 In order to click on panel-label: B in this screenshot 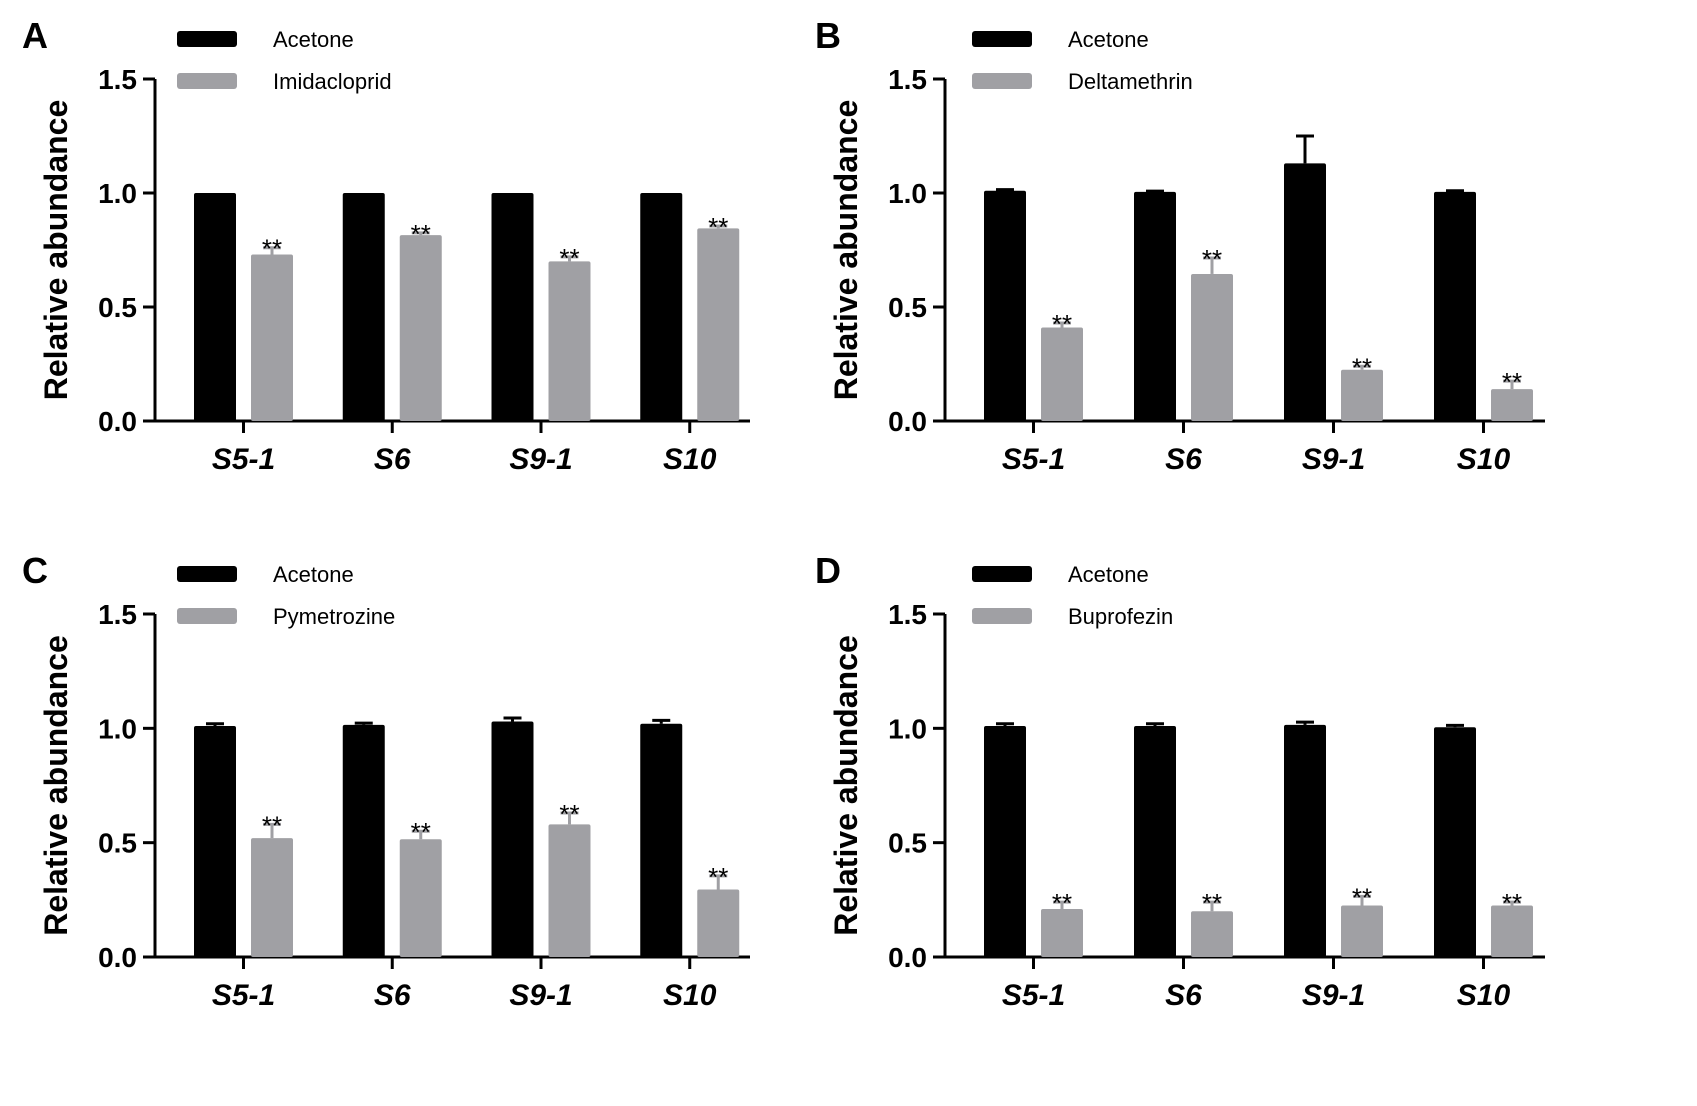, I will do `click(828, 35)`.